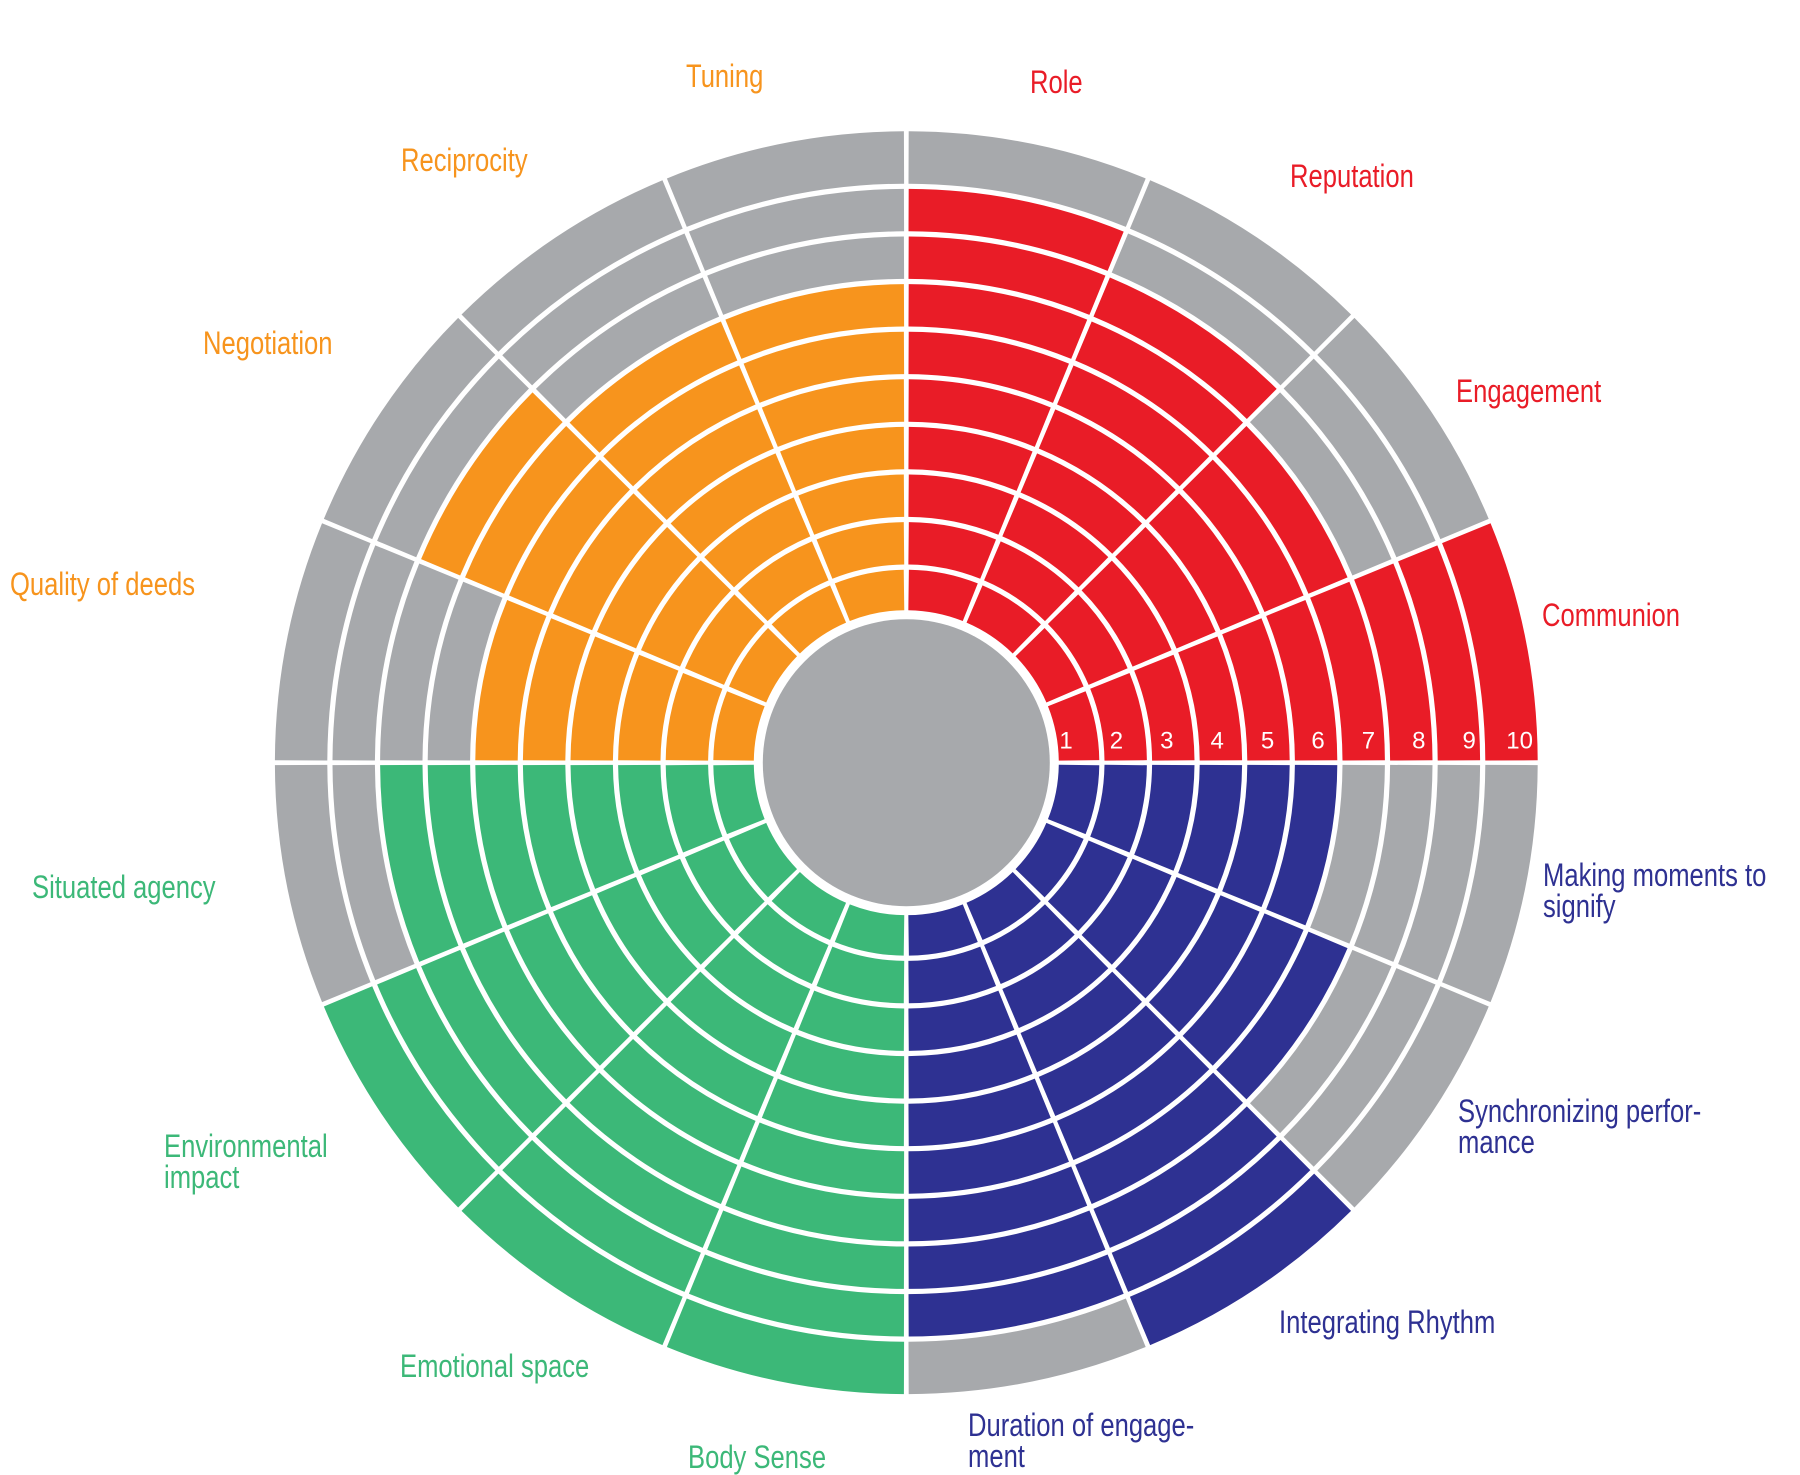 This screenshot has height=1475, width=1800. I want to click on label-reciprocity: Reciprocity, so click(464, 160).